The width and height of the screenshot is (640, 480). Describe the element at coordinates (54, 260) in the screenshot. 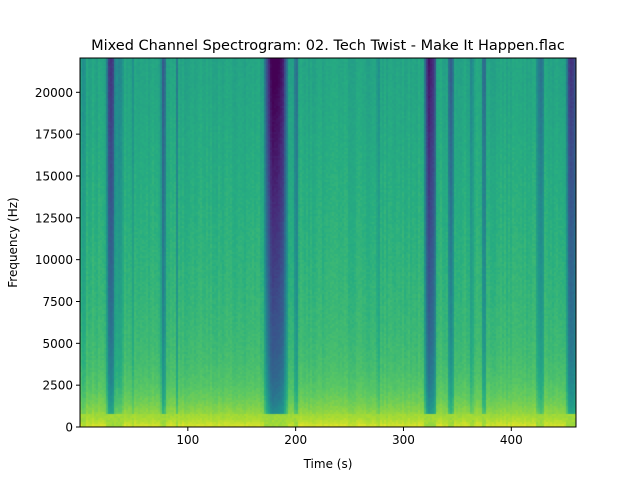

I see `y-tick-label: 10000` at that location.